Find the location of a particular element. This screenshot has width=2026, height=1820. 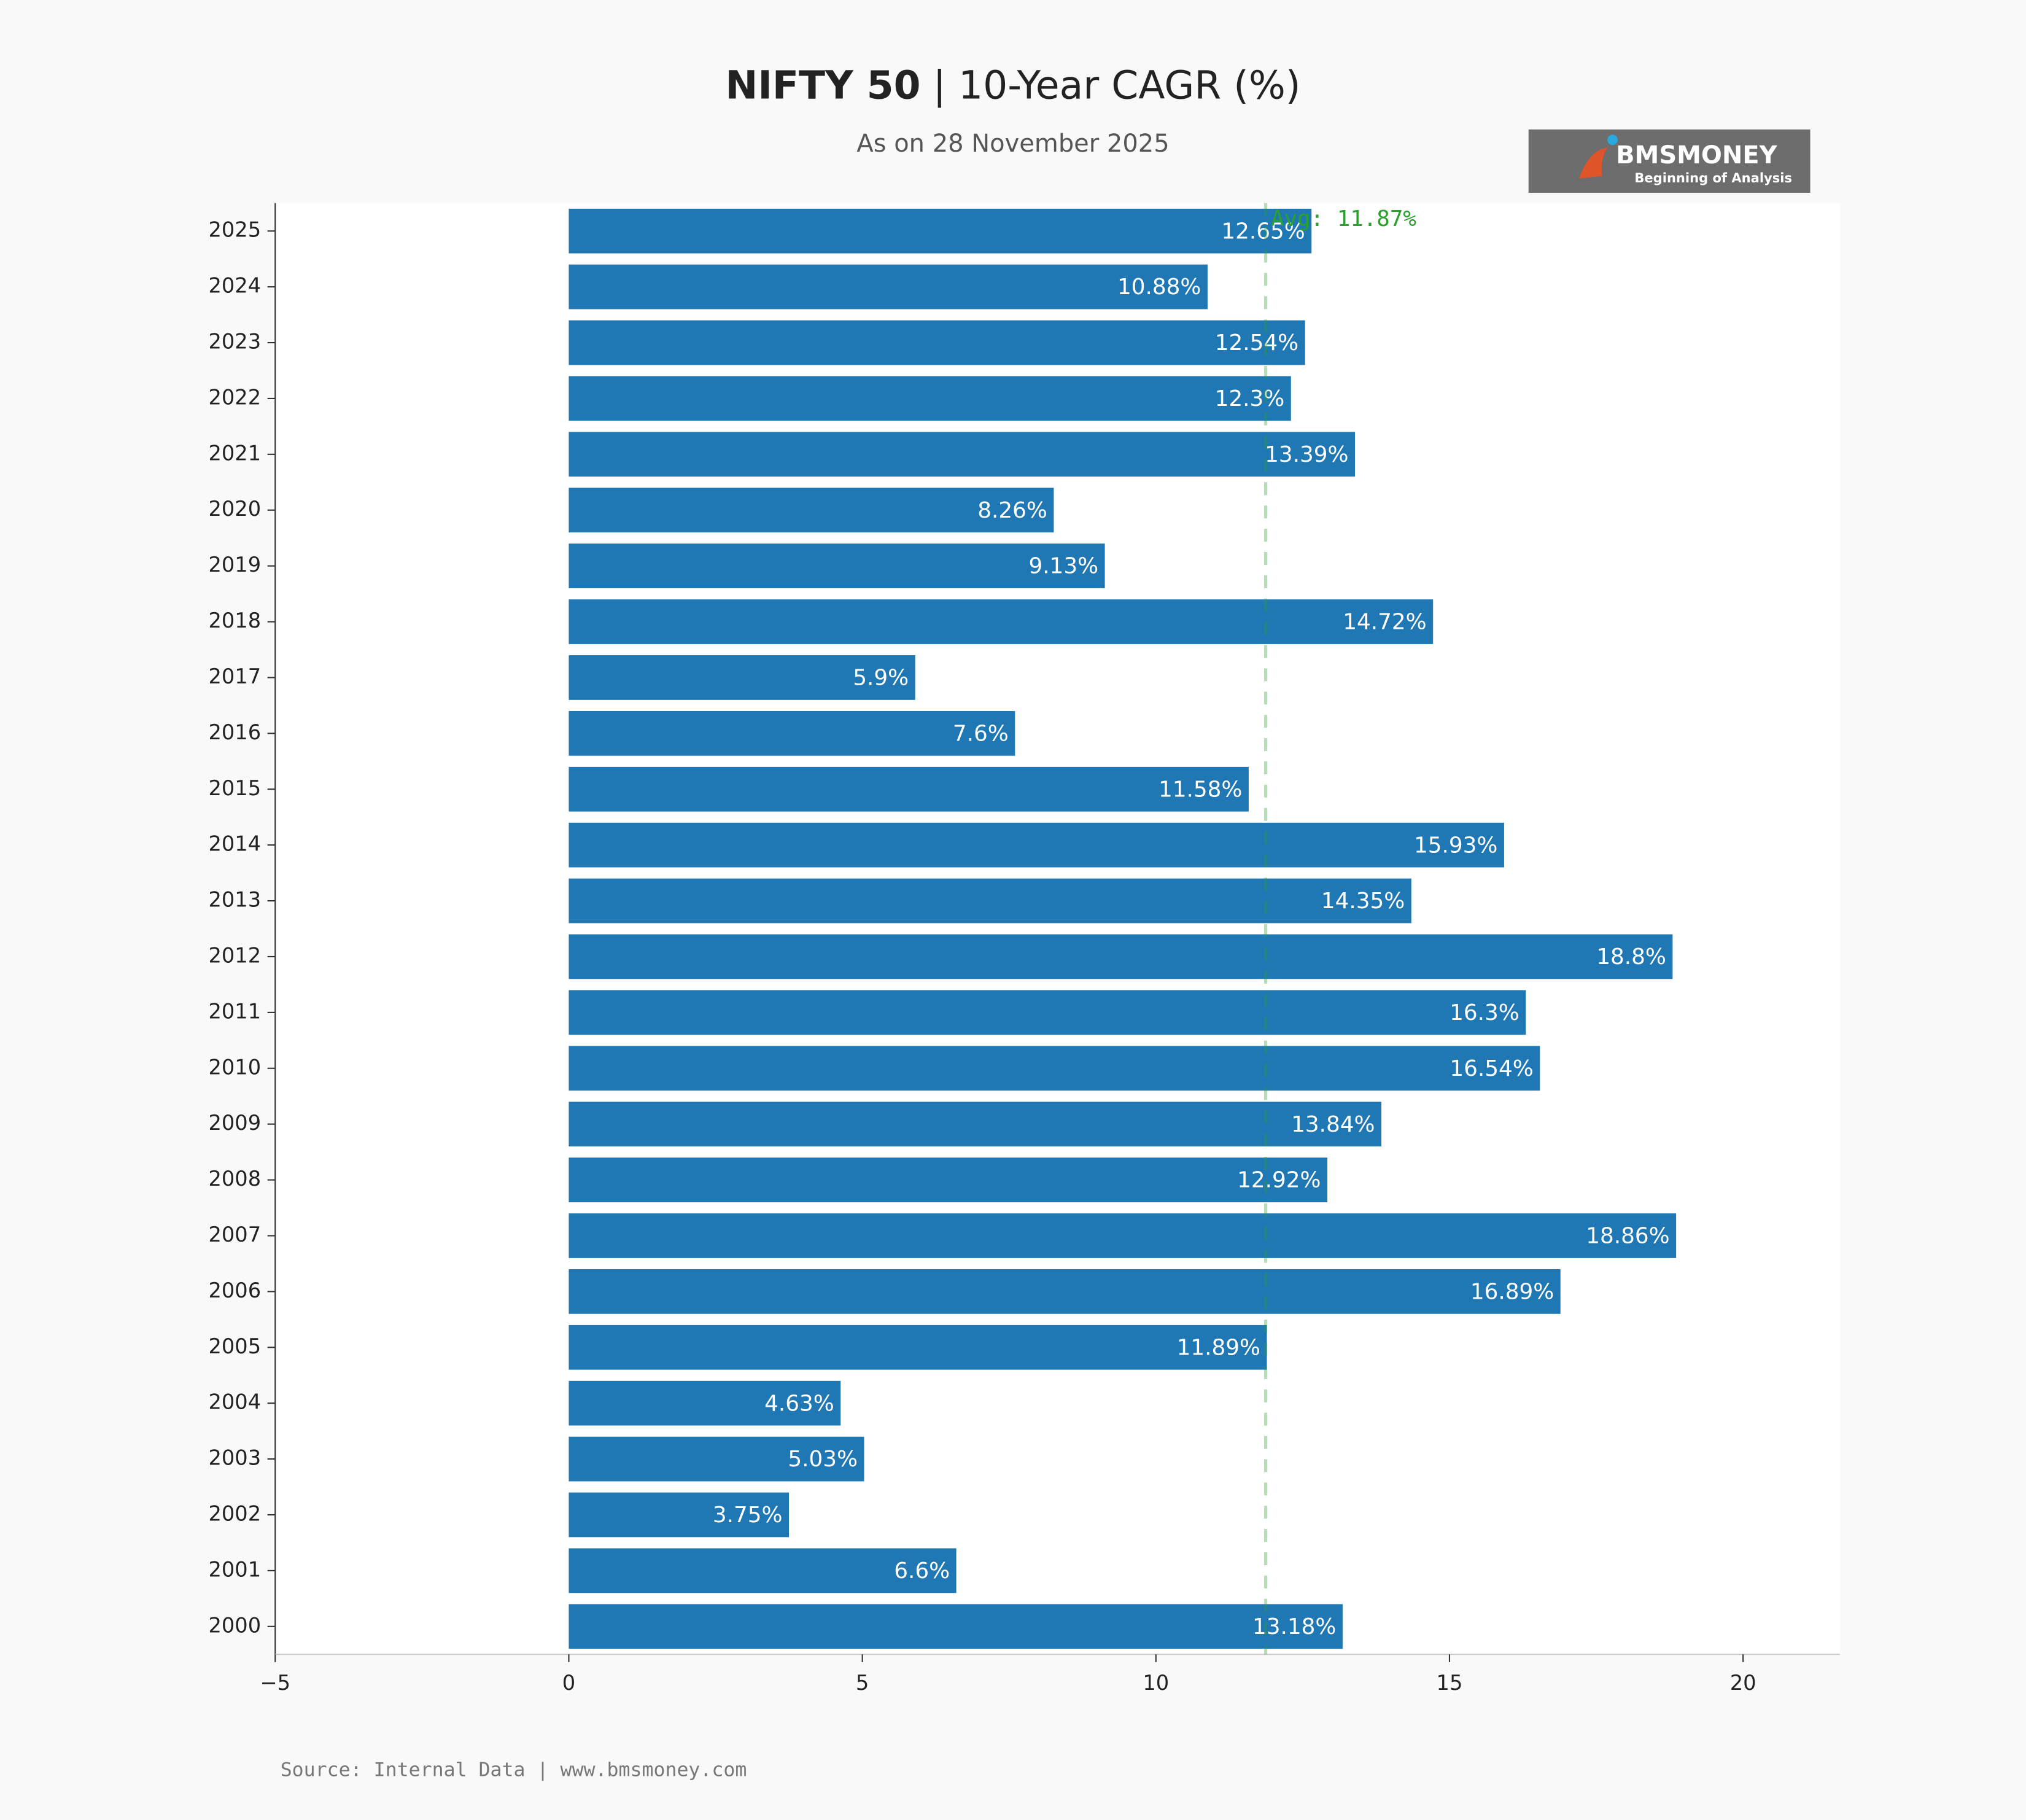

y-tick-label: 2012 is located at coordinates (234, 955).